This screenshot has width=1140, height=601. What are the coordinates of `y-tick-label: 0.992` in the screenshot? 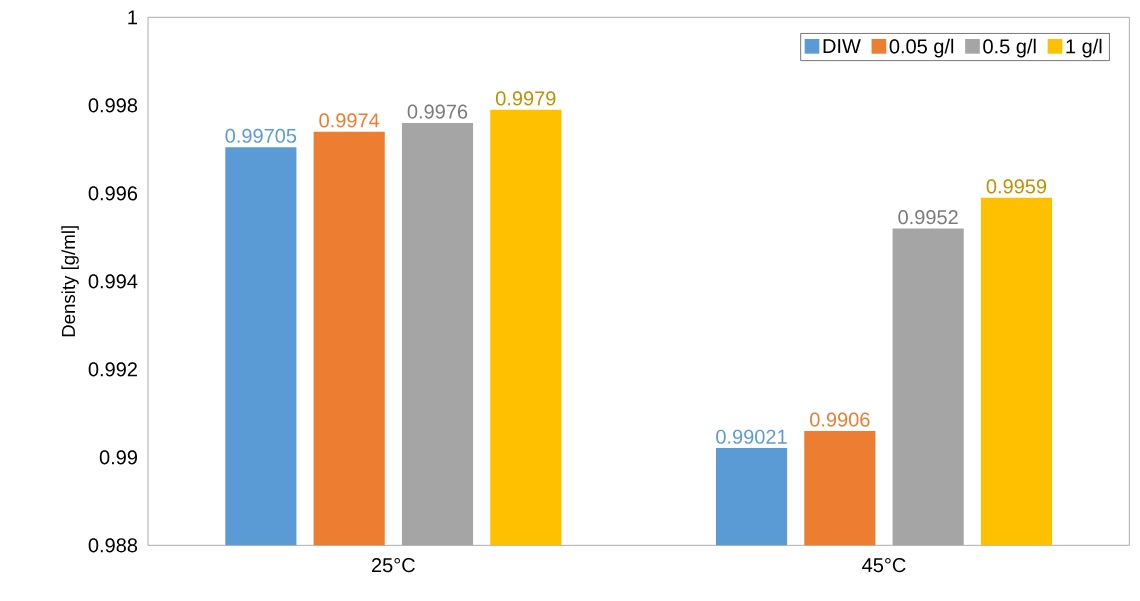 It's located at (112, 369).